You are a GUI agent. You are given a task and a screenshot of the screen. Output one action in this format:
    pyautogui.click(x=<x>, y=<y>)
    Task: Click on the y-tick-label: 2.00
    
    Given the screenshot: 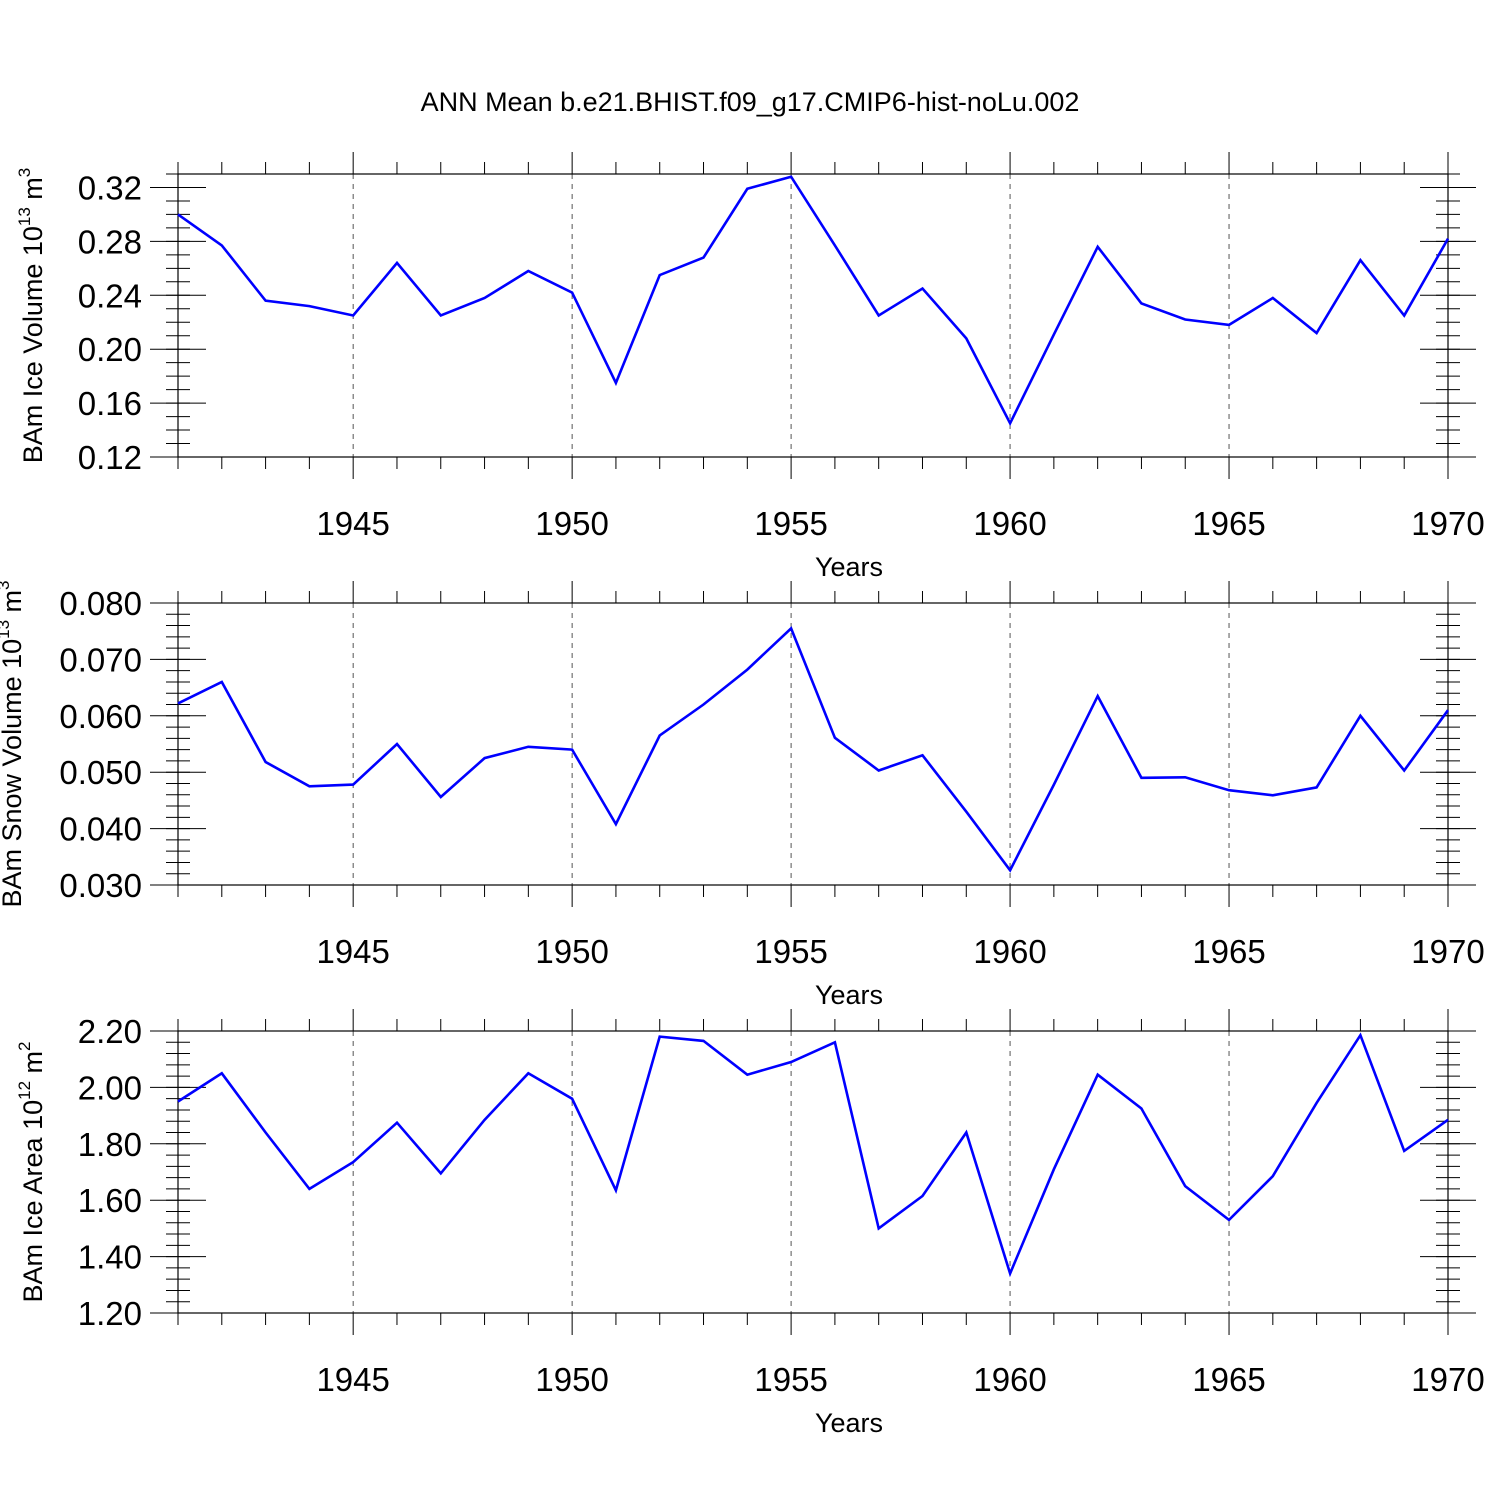 What is the action you would take?
    pyautogui.click(x=110, y=1087)
    